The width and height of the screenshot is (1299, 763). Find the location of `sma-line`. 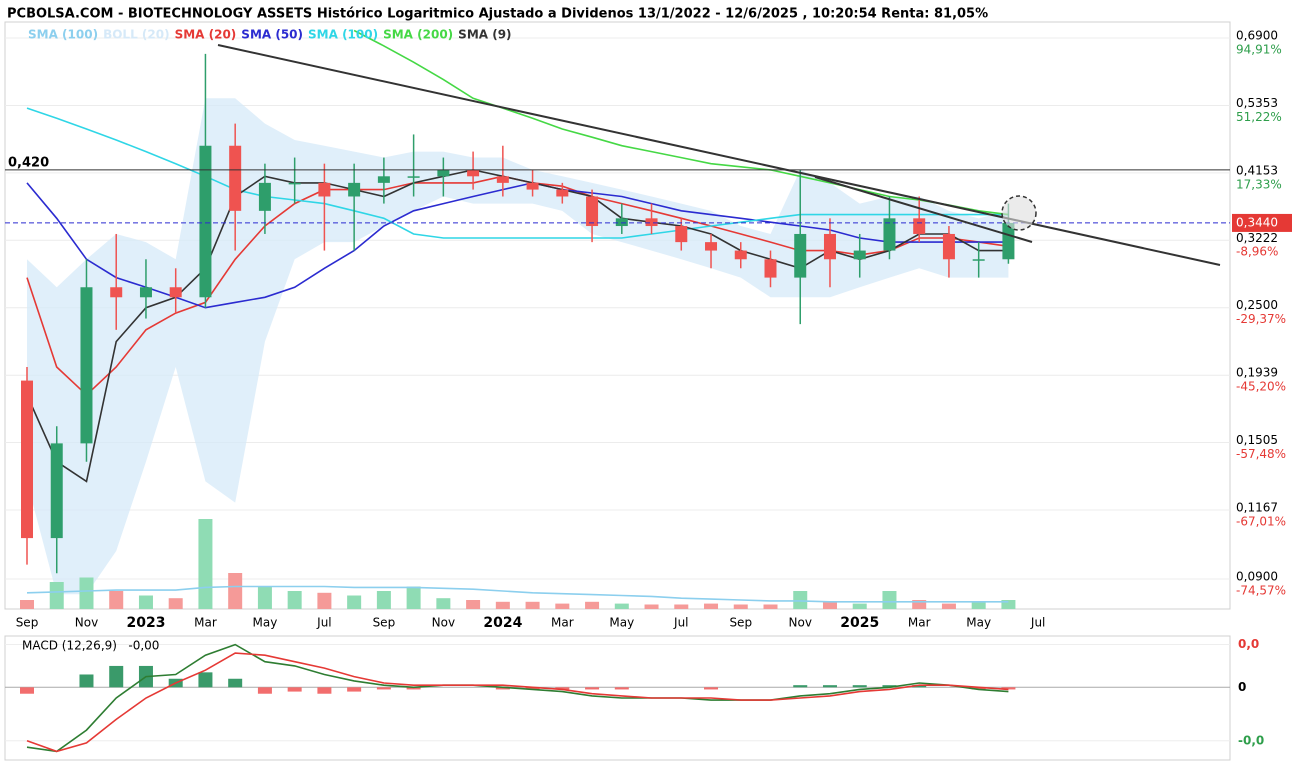

sma-line is located at coordinates (517, 594).